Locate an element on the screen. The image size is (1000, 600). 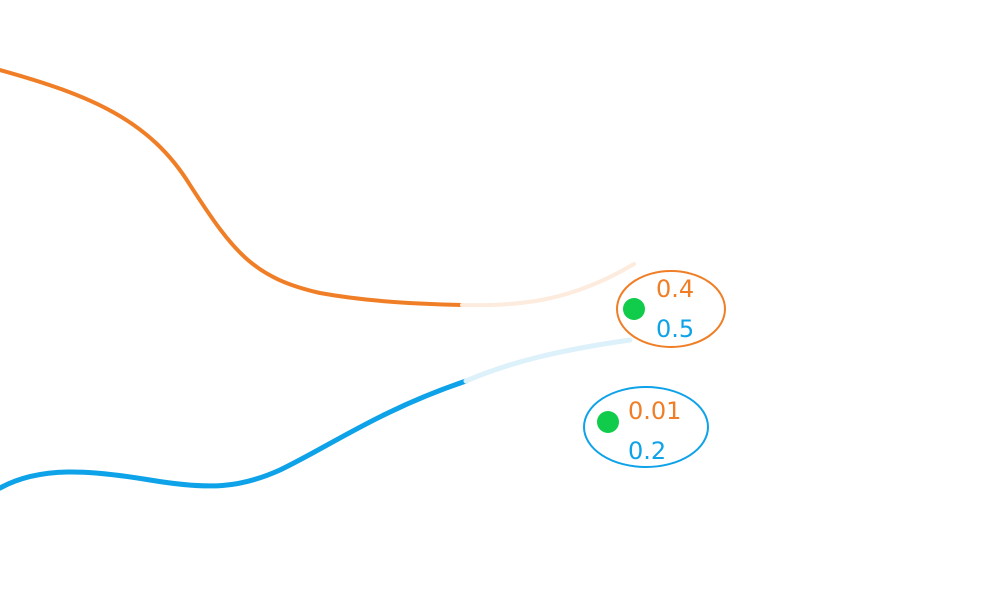
blue-curve is located at coordinates (234, 434).